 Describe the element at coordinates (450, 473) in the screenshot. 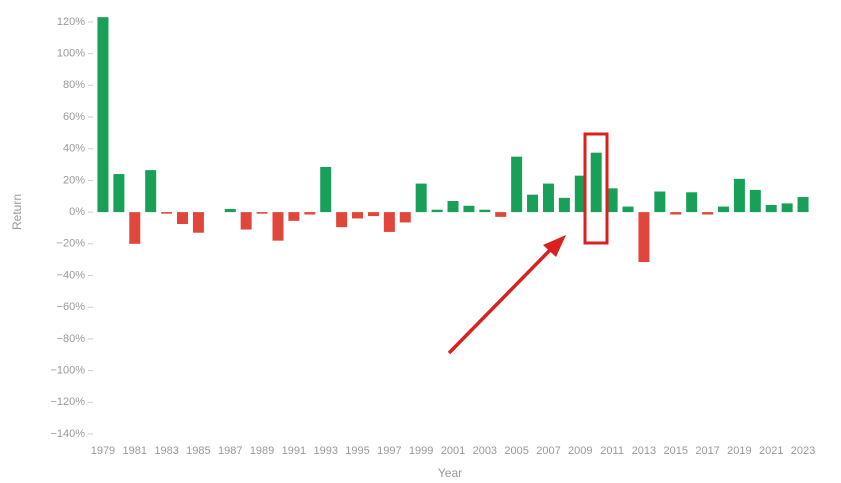

I see `x-axis-title: Year` at that location.